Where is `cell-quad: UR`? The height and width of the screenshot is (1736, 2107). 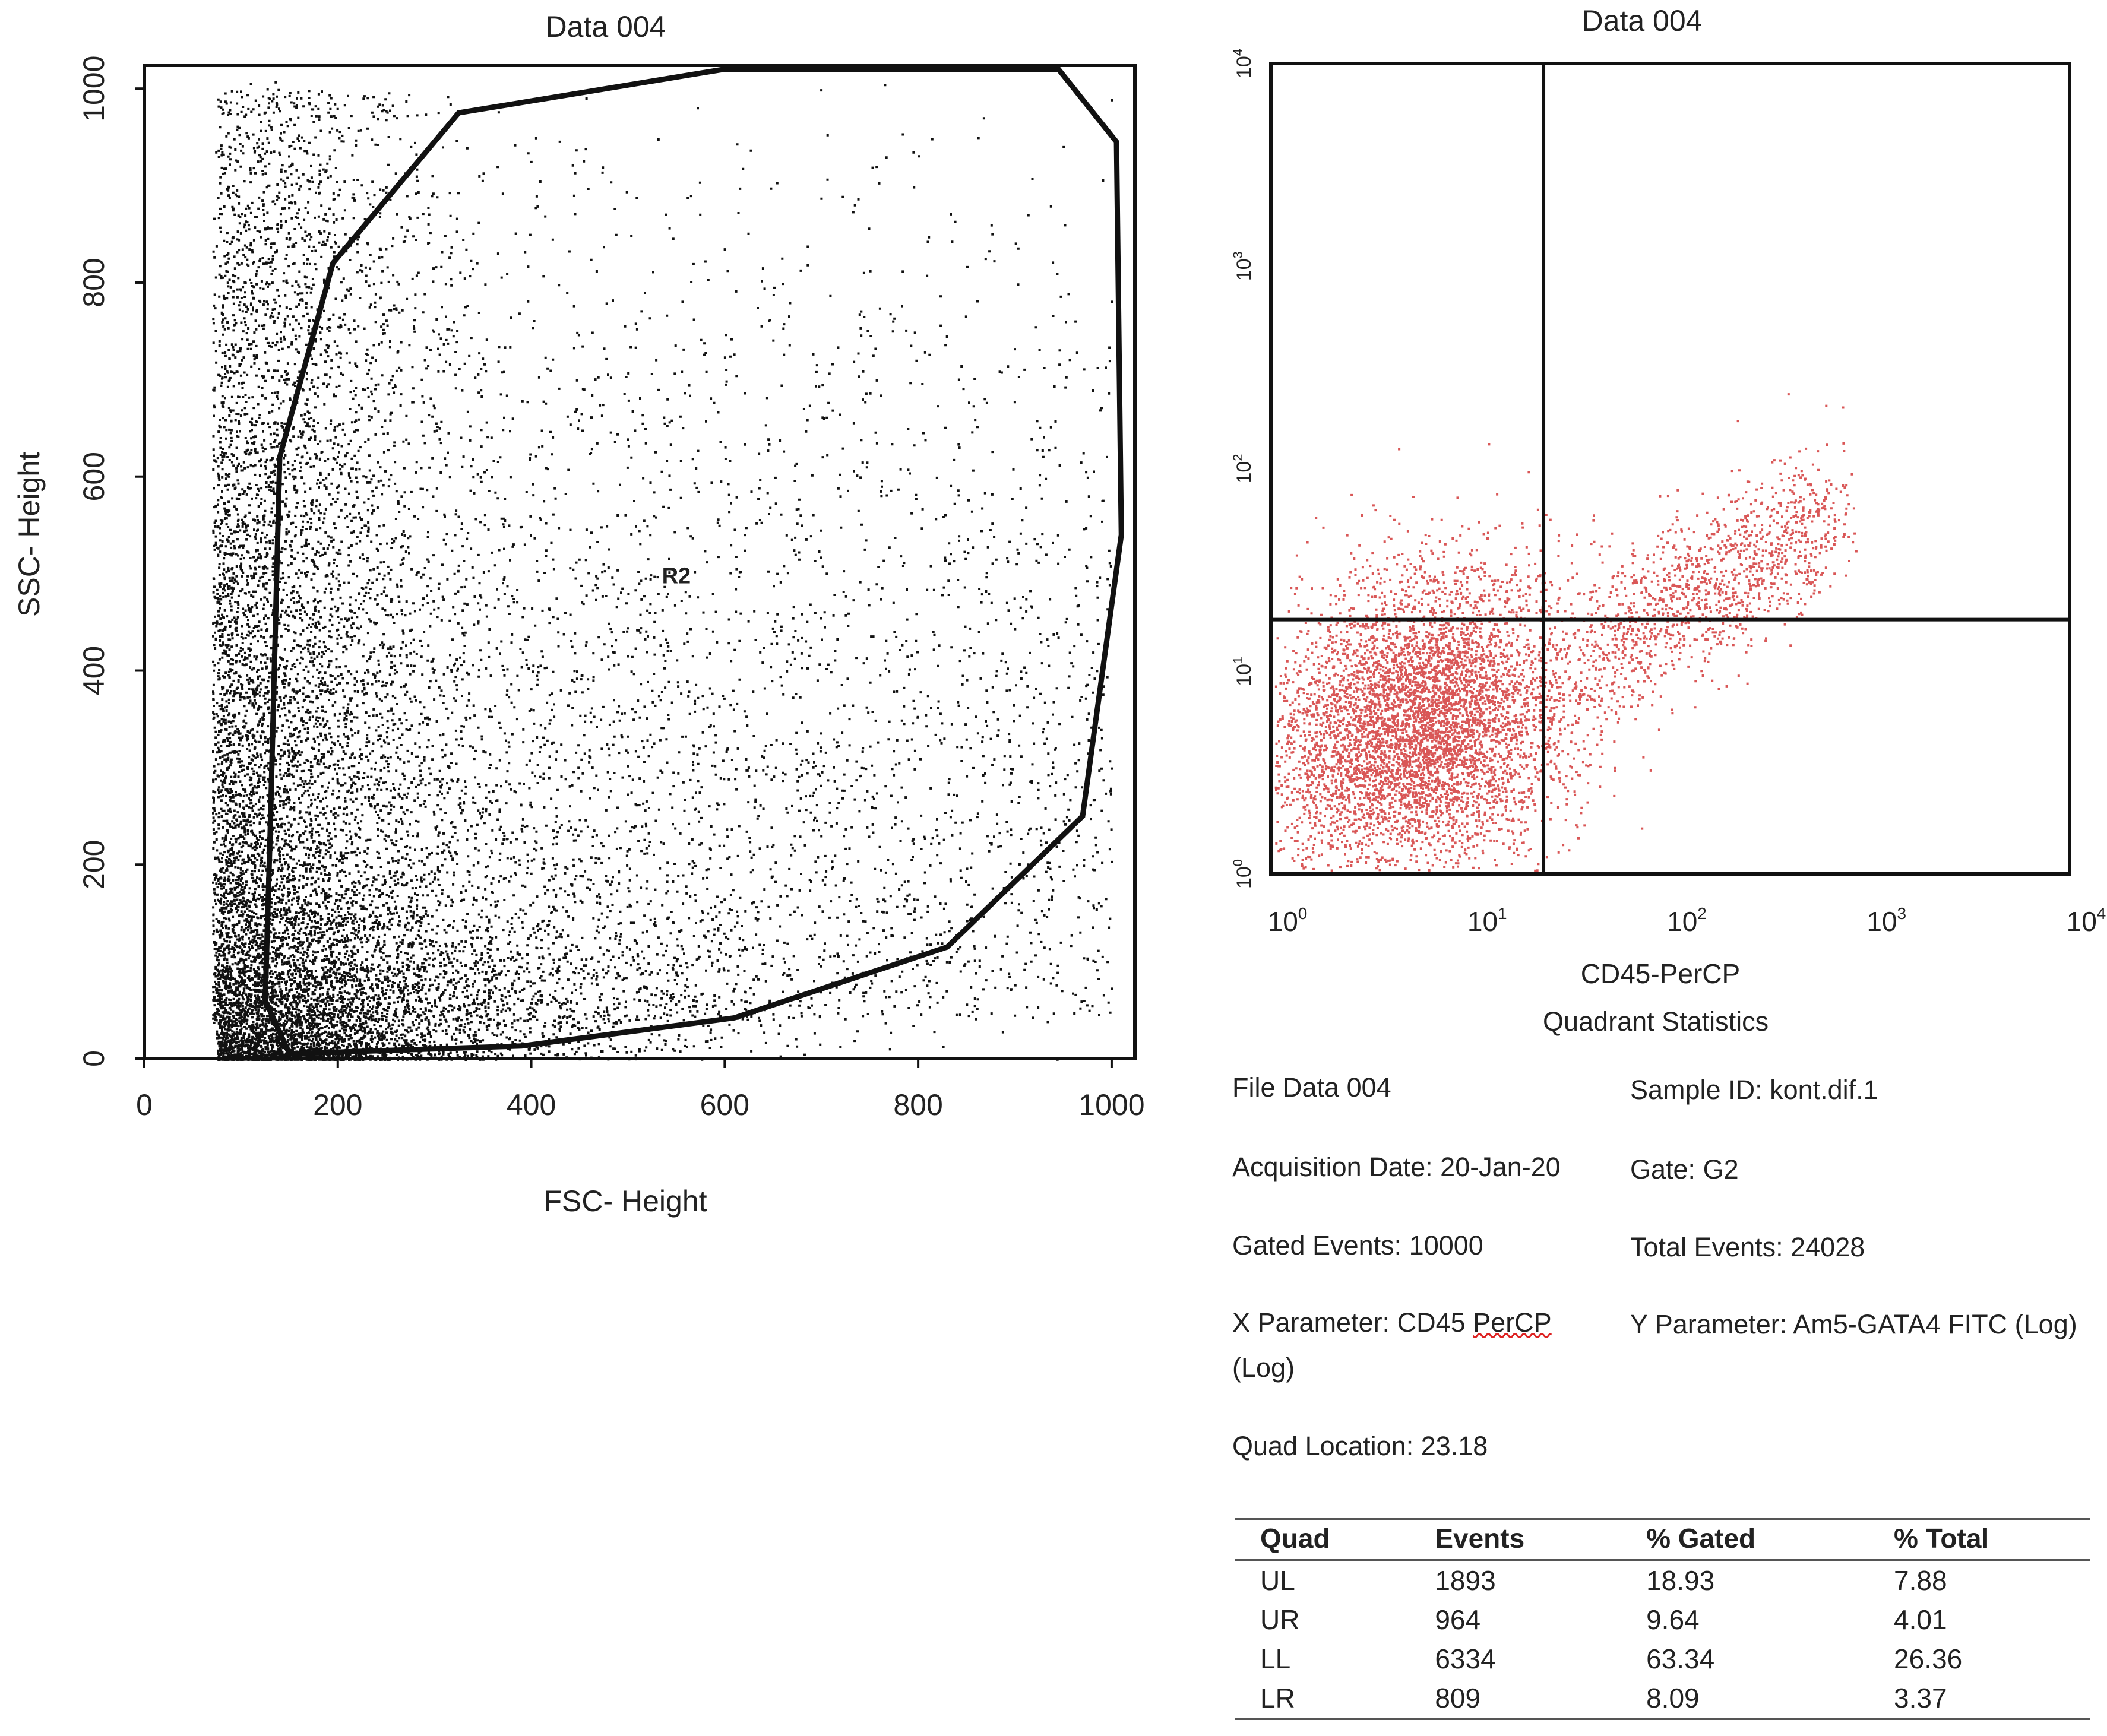 cell-quad: UR is located at coordinates (1280, 1619).